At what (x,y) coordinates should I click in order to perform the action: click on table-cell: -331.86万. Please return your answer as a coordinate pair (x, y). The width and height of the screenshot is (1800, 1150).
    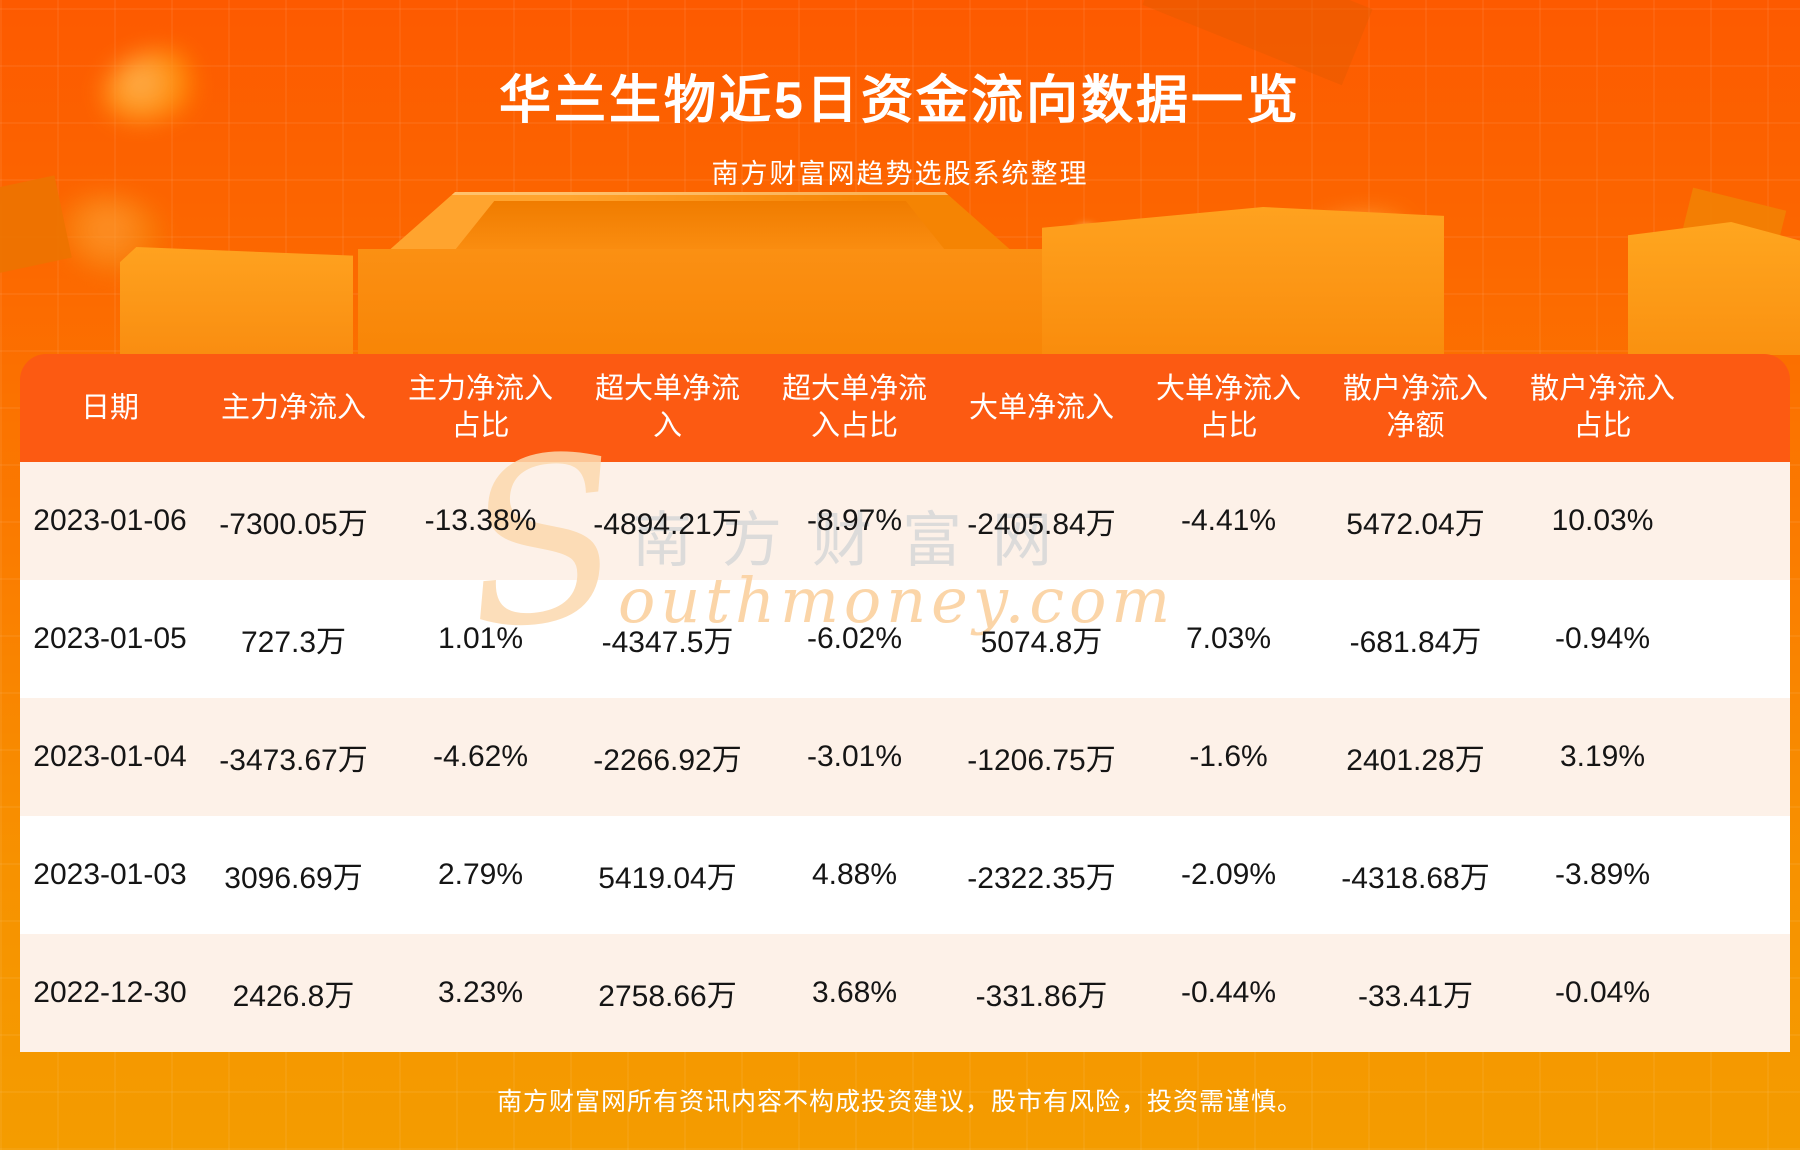
    Looking at the image, I should click on (1041, 996).